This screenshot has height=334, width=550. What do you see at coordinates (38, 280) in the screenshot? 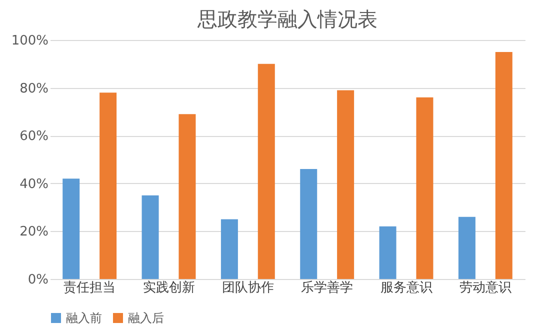
I see `y-tick-label: 0%` at bounding box center [38, 280].